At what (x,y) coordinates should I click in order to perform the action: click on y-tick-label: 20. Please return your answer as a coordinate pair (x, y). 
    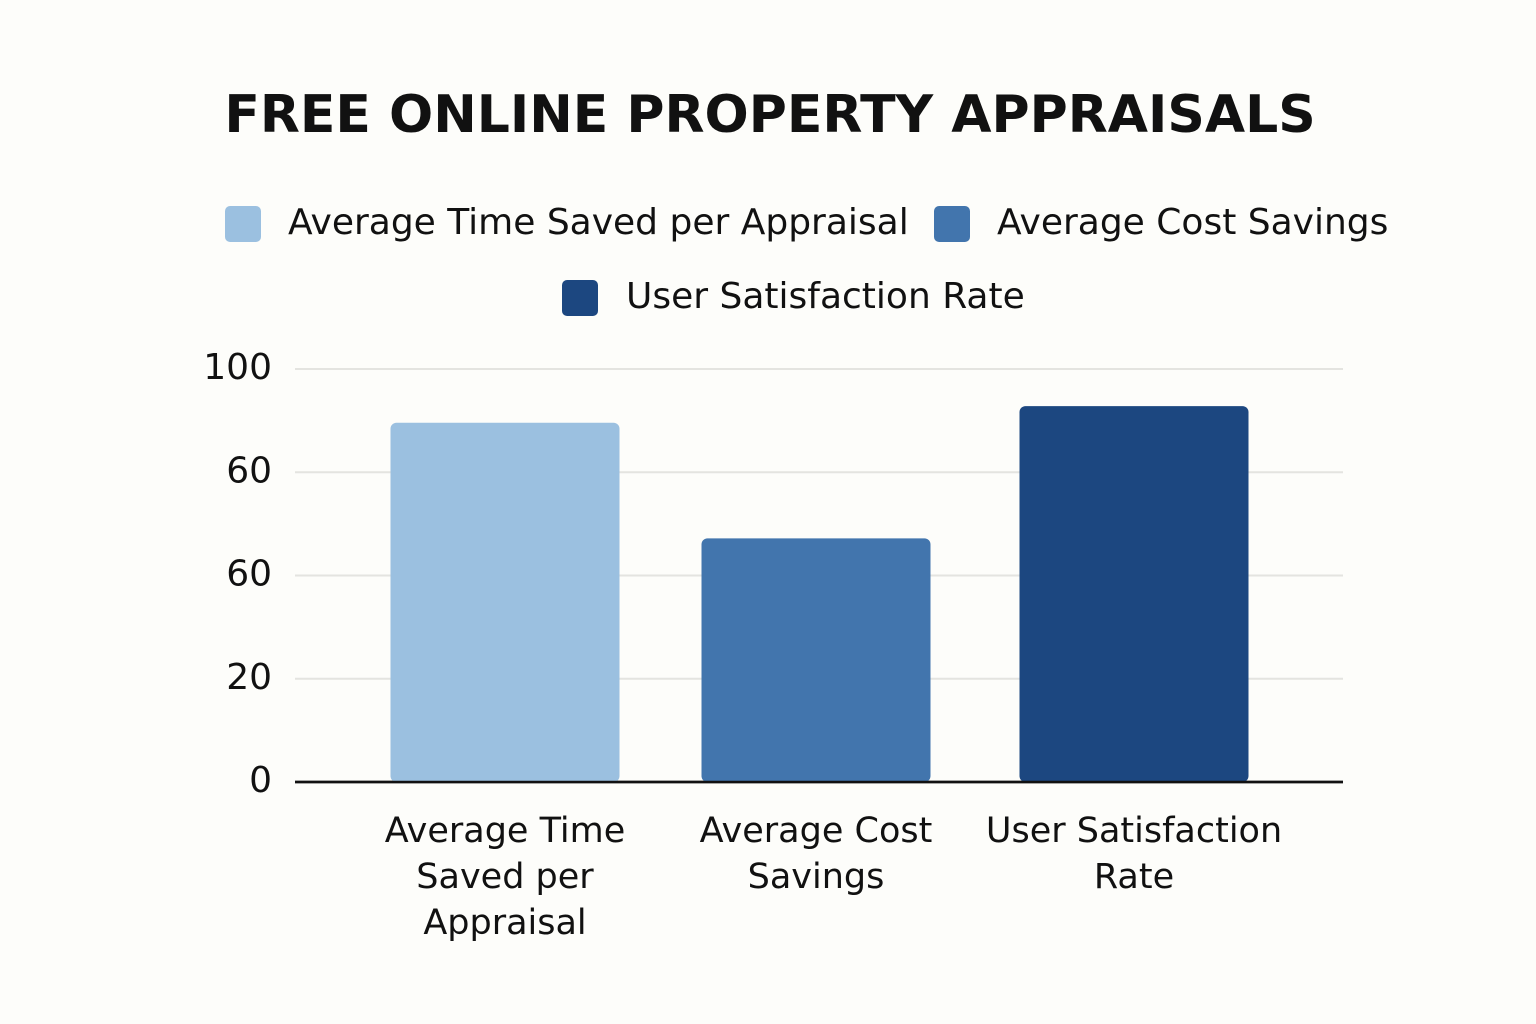
    Looking at the image, I should click on (249, 677).